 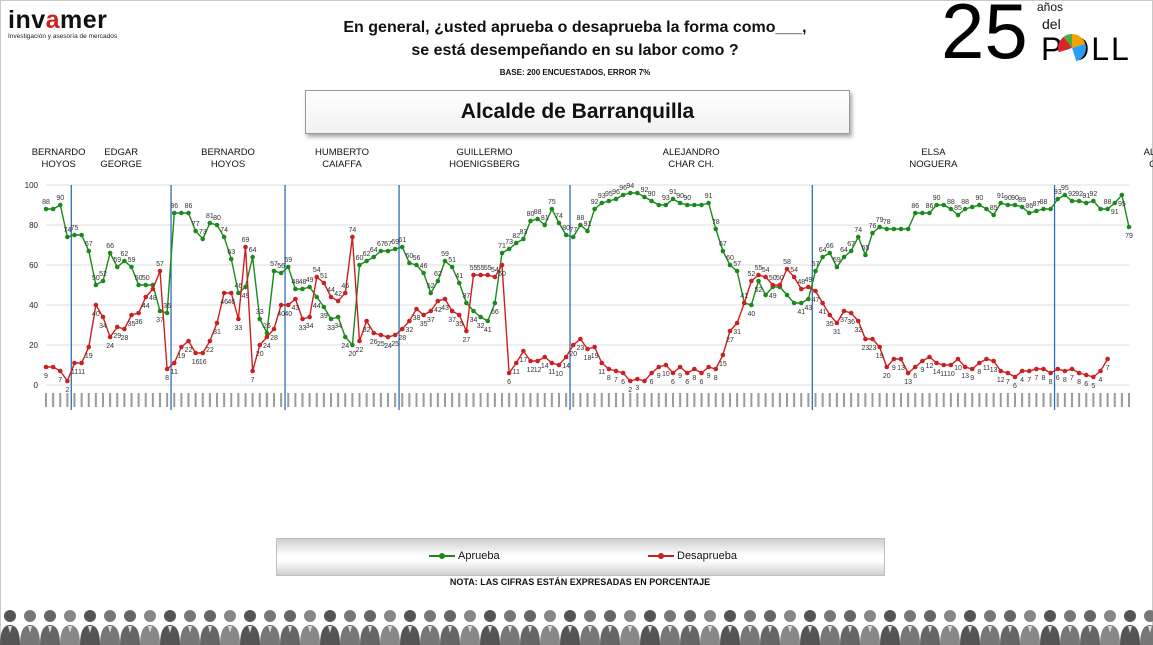 What do you see at coordinates (659, 376) in the screenshot?
I see `data-label: 9` at bounding box center [659, 376].